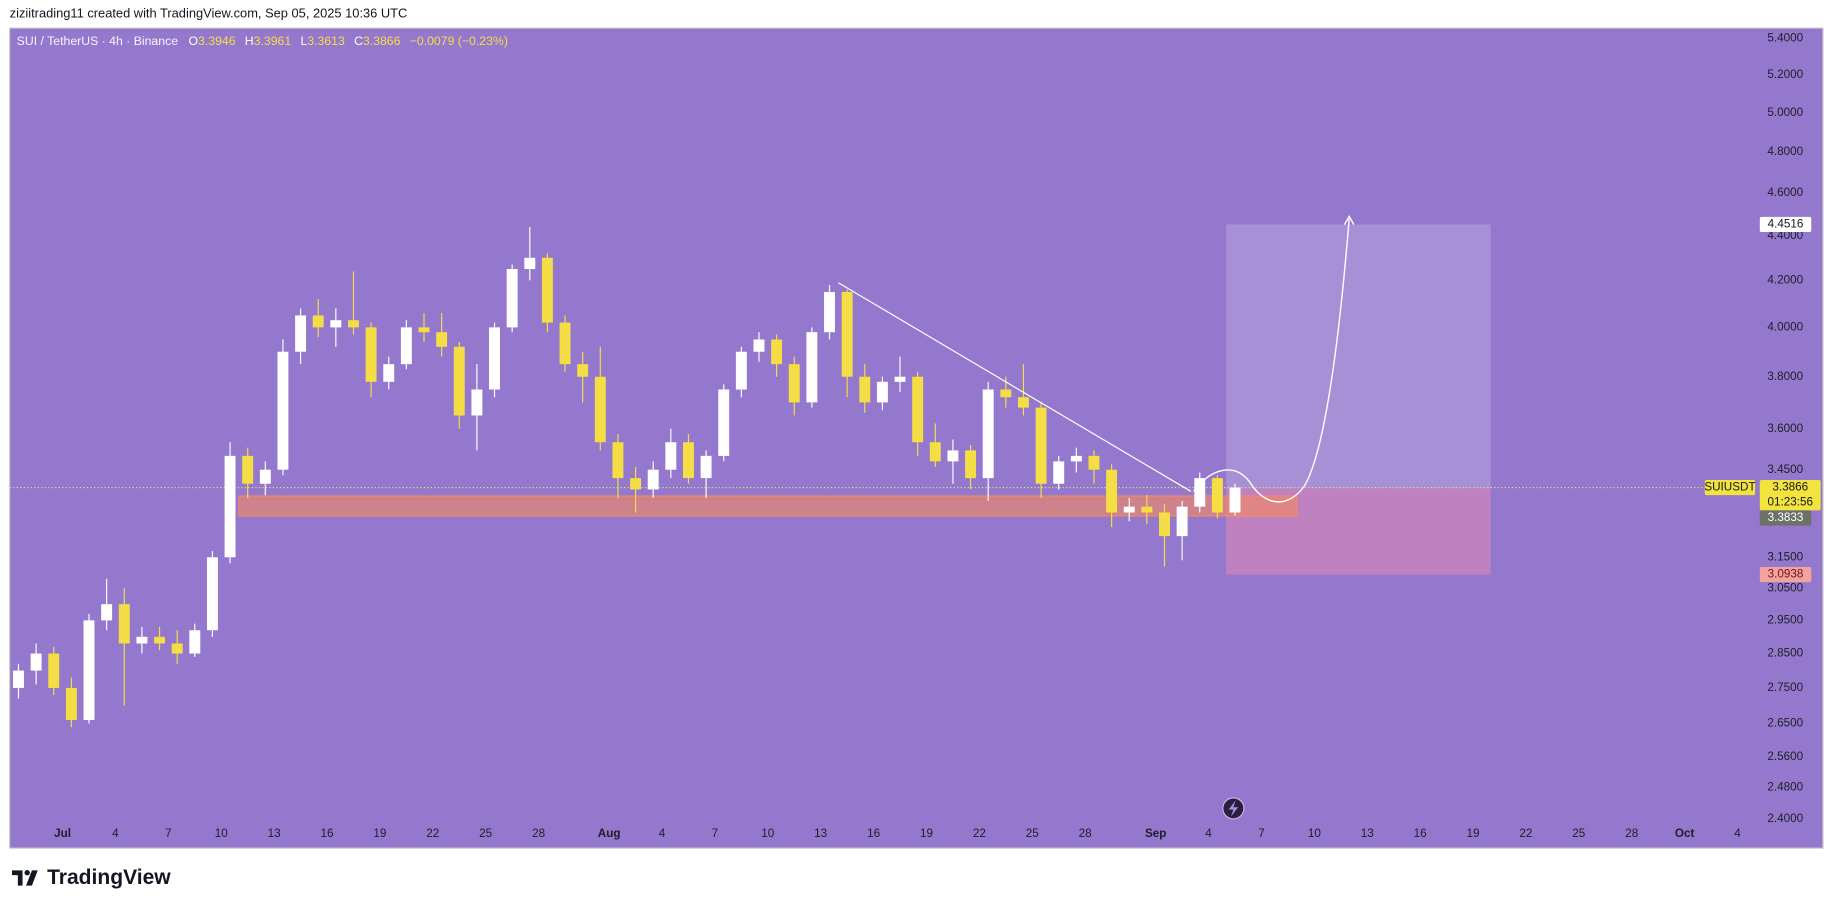 This screenshot has height=909, width=1835. I want to click on entry-price-tag-box, so click(1785, 518).